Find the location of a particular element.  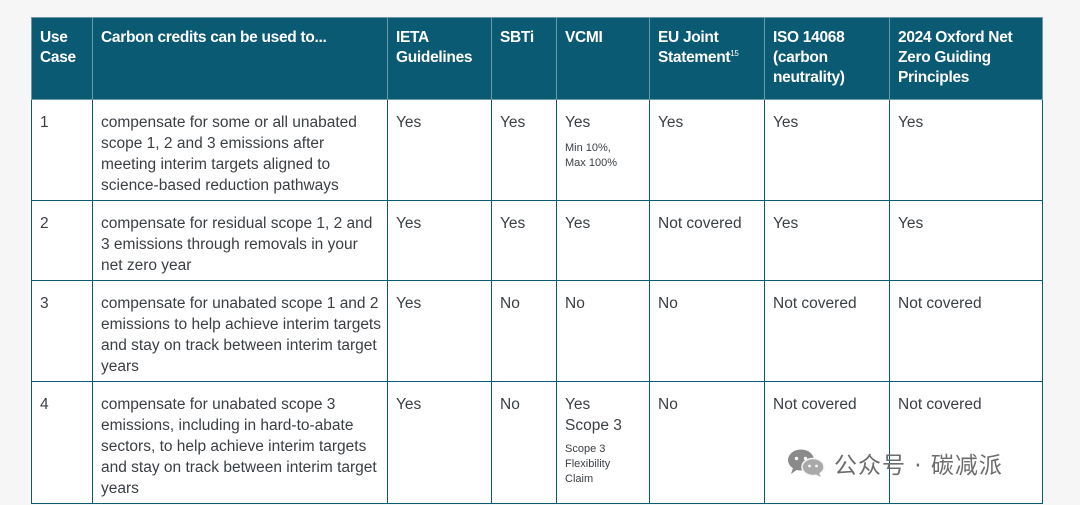

header-eu-label: EU Joint Statement is located at coordinates (694, 47).